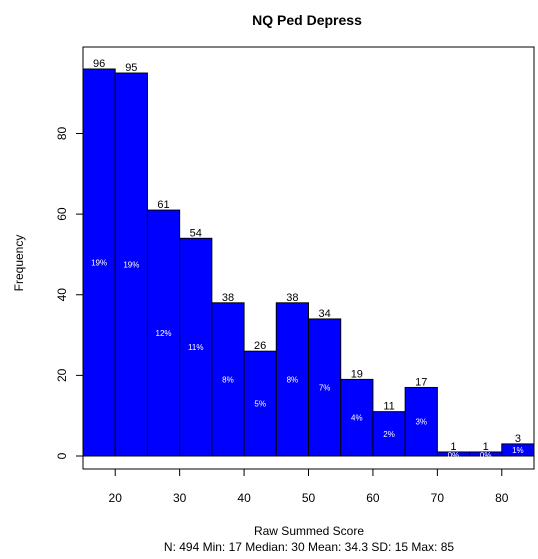 Image resolution: width=538 pixels, height=559 pixels. I want to click on bar-percent-label: 5%, so click(260, 404).